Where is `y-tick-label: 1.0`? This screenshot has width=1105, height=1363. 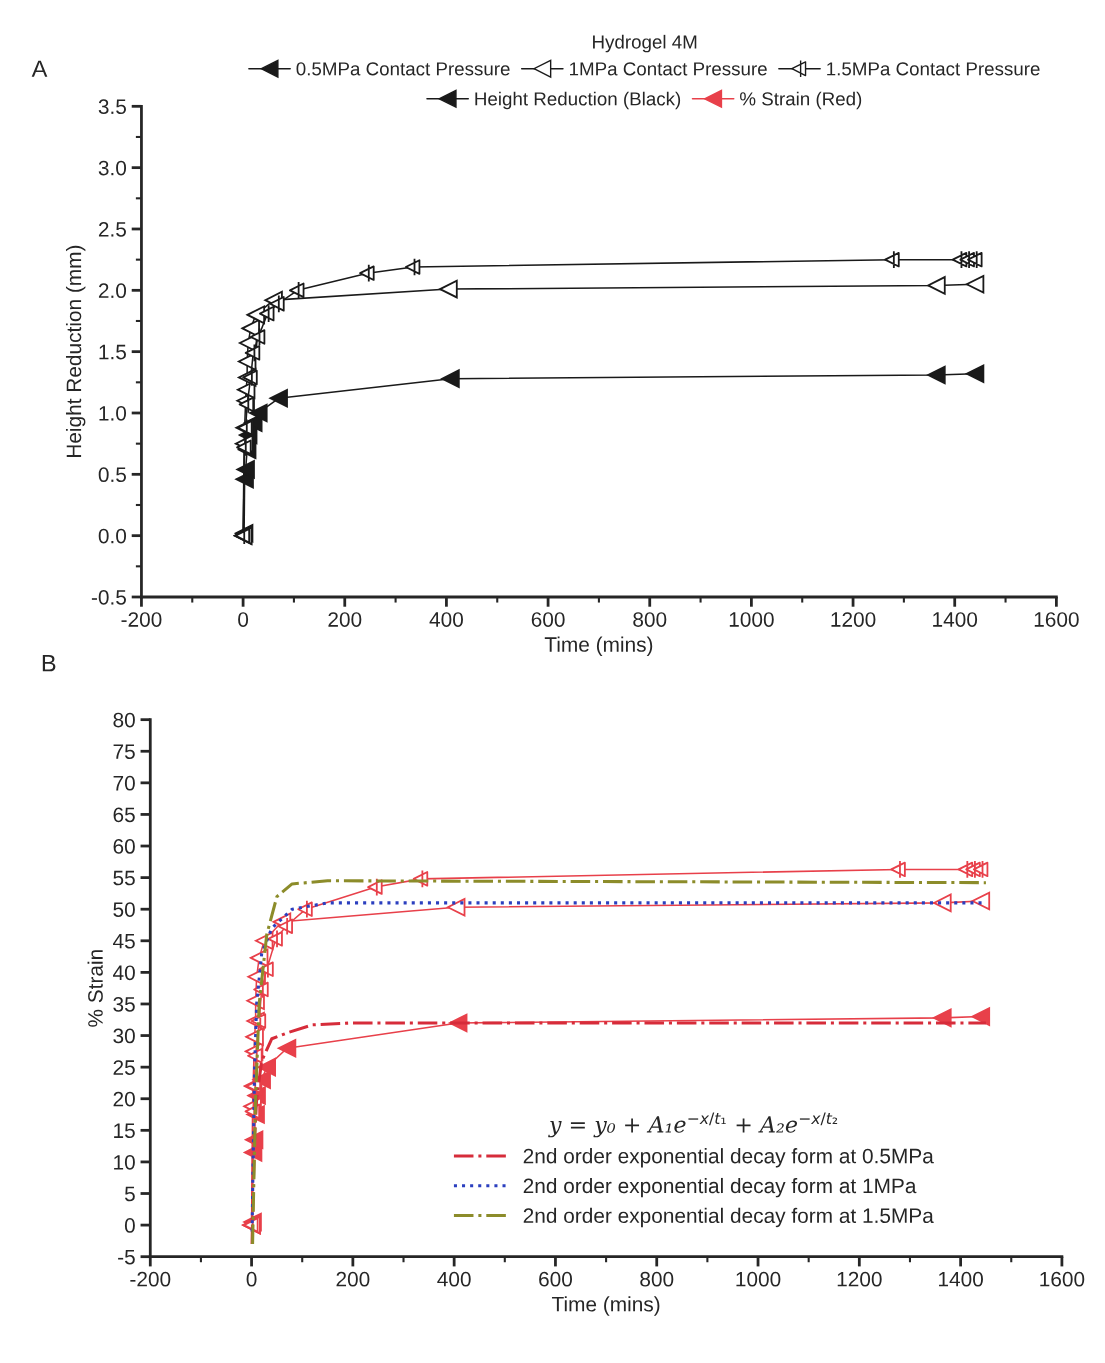
y-tick-label: 1.0 is located at coordinates (113, 413).